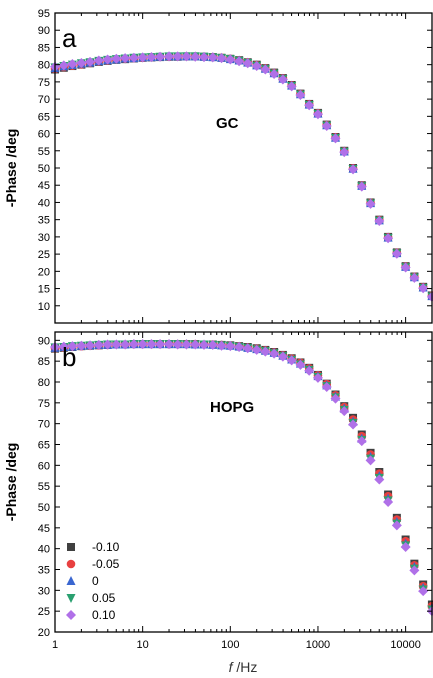 Image resolution: width=433 pixels, height=678 pixels. I want to click on panel-b-y-tick-label-11: 75, so click(44, 404).